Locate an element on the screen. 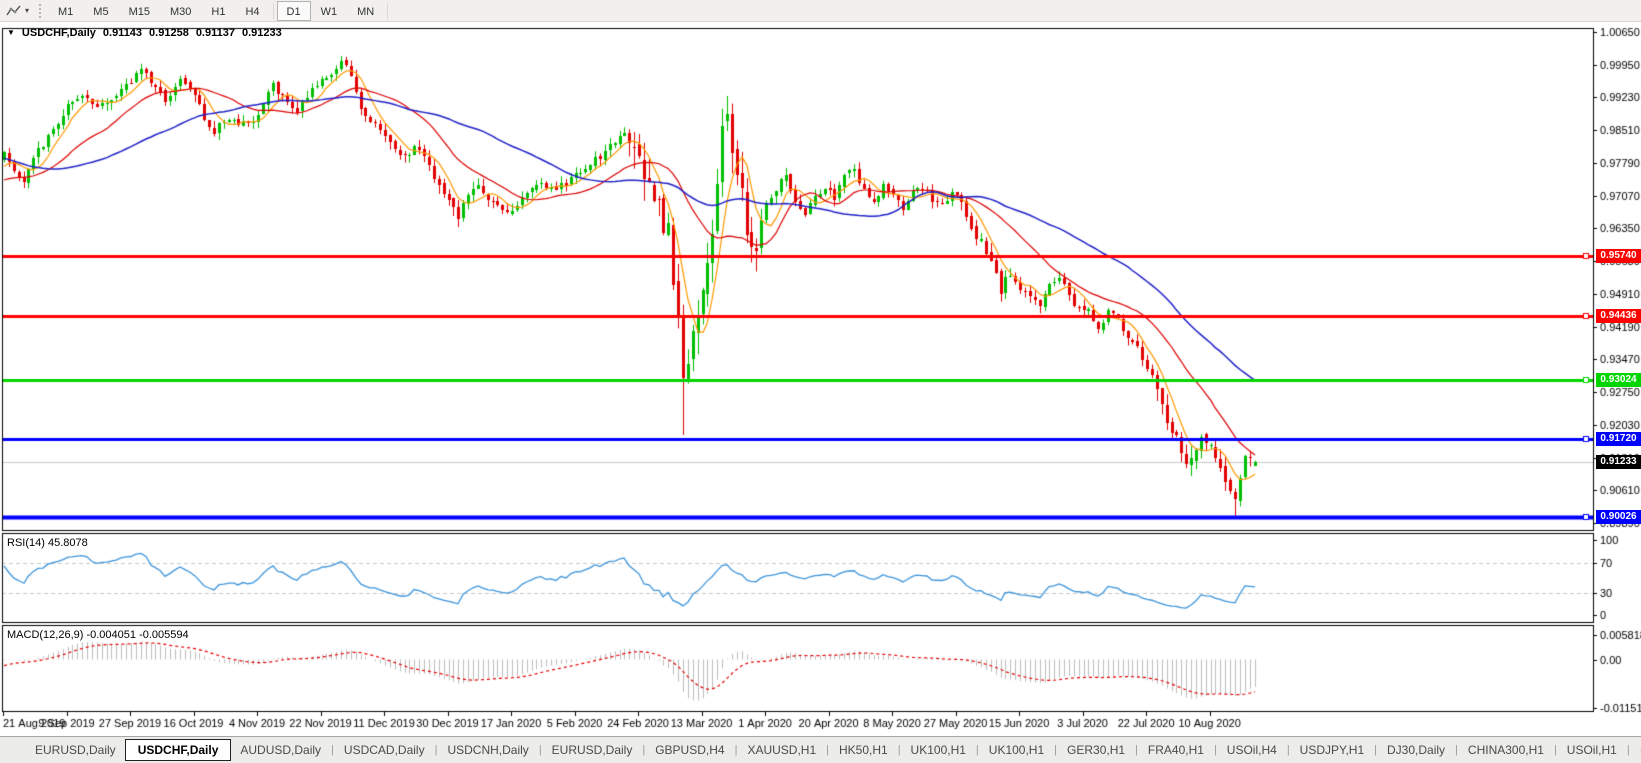 This screenshot has width=1641, height=763. chart-tab-USDJPY-H1: USDJPY,H1 is located at coordinates (1332, 750).